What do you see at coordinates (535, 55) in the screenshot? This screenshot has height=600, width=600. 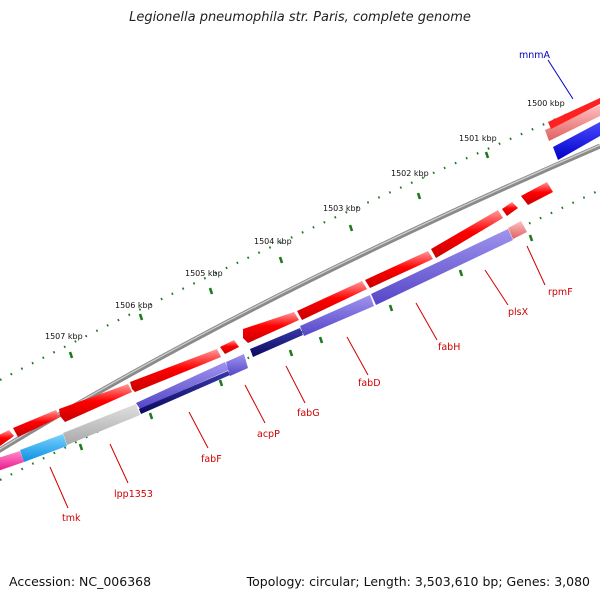 I see `gene-label-mnmA: mnmA` at bounding box center [535, 55].